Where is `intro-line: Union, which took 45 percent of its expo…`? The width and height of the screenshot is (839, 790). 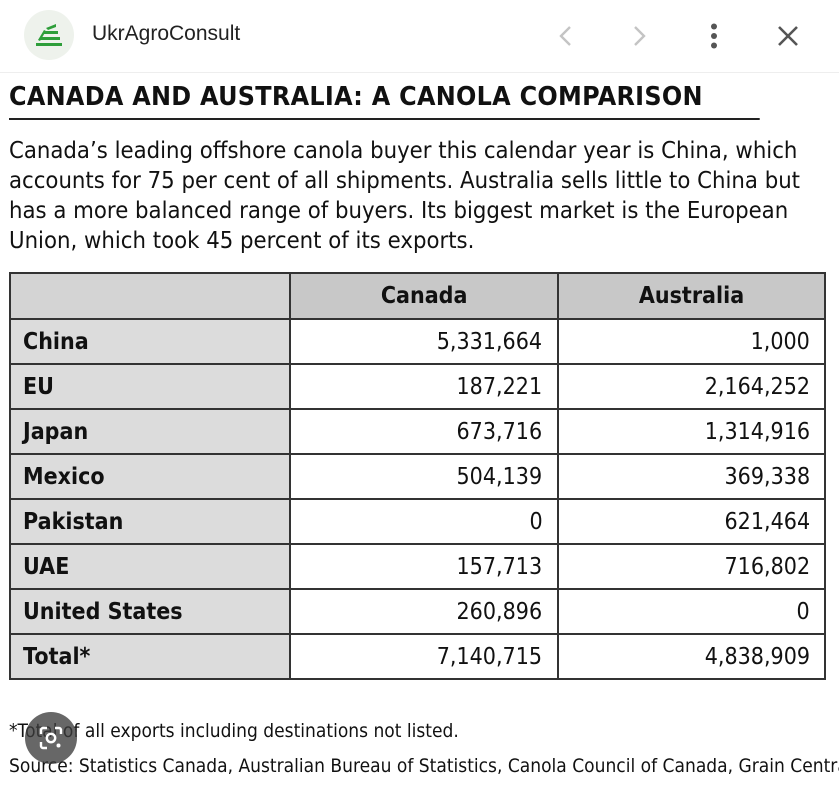 intro-line: Union, which took 45 percent of its expo… is located at coordinates (242, 241).